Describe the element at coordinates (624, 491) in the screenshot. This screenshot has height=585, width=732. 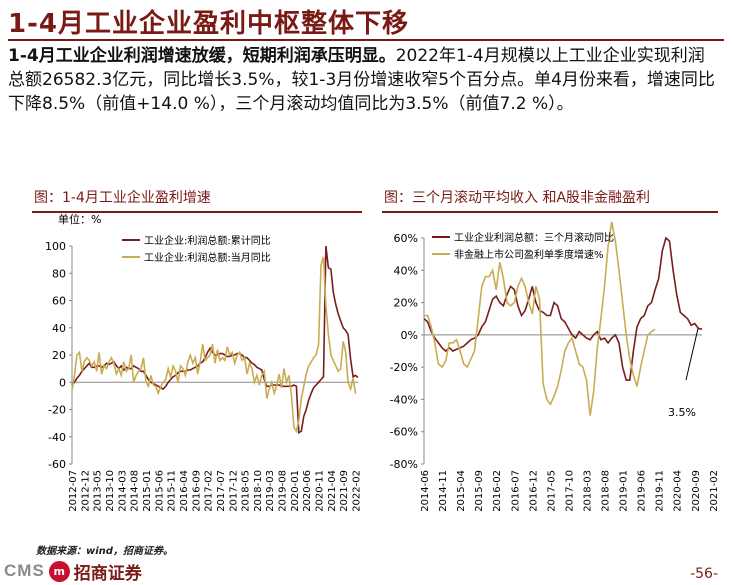
I see `x-tick-label: 2019-01` at that location.